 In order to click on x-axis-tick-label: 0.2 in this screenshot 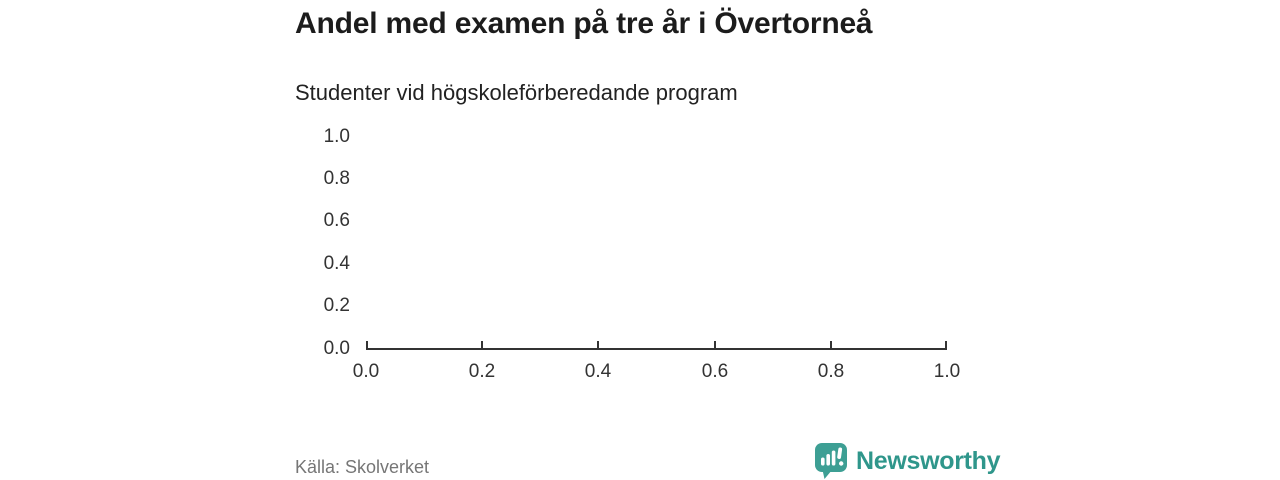, I will do `click(482, 371)`.